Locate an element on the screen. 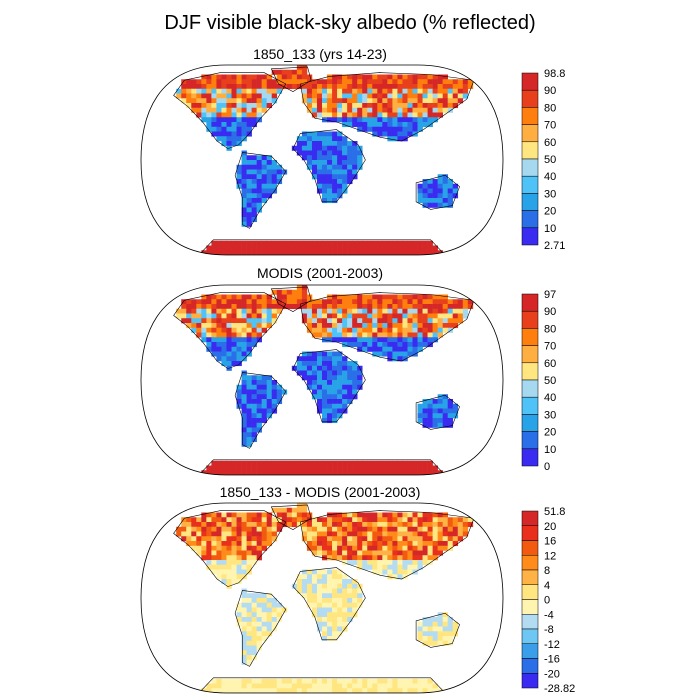  panel-3-map-frame is located at coordinates (322, 598).